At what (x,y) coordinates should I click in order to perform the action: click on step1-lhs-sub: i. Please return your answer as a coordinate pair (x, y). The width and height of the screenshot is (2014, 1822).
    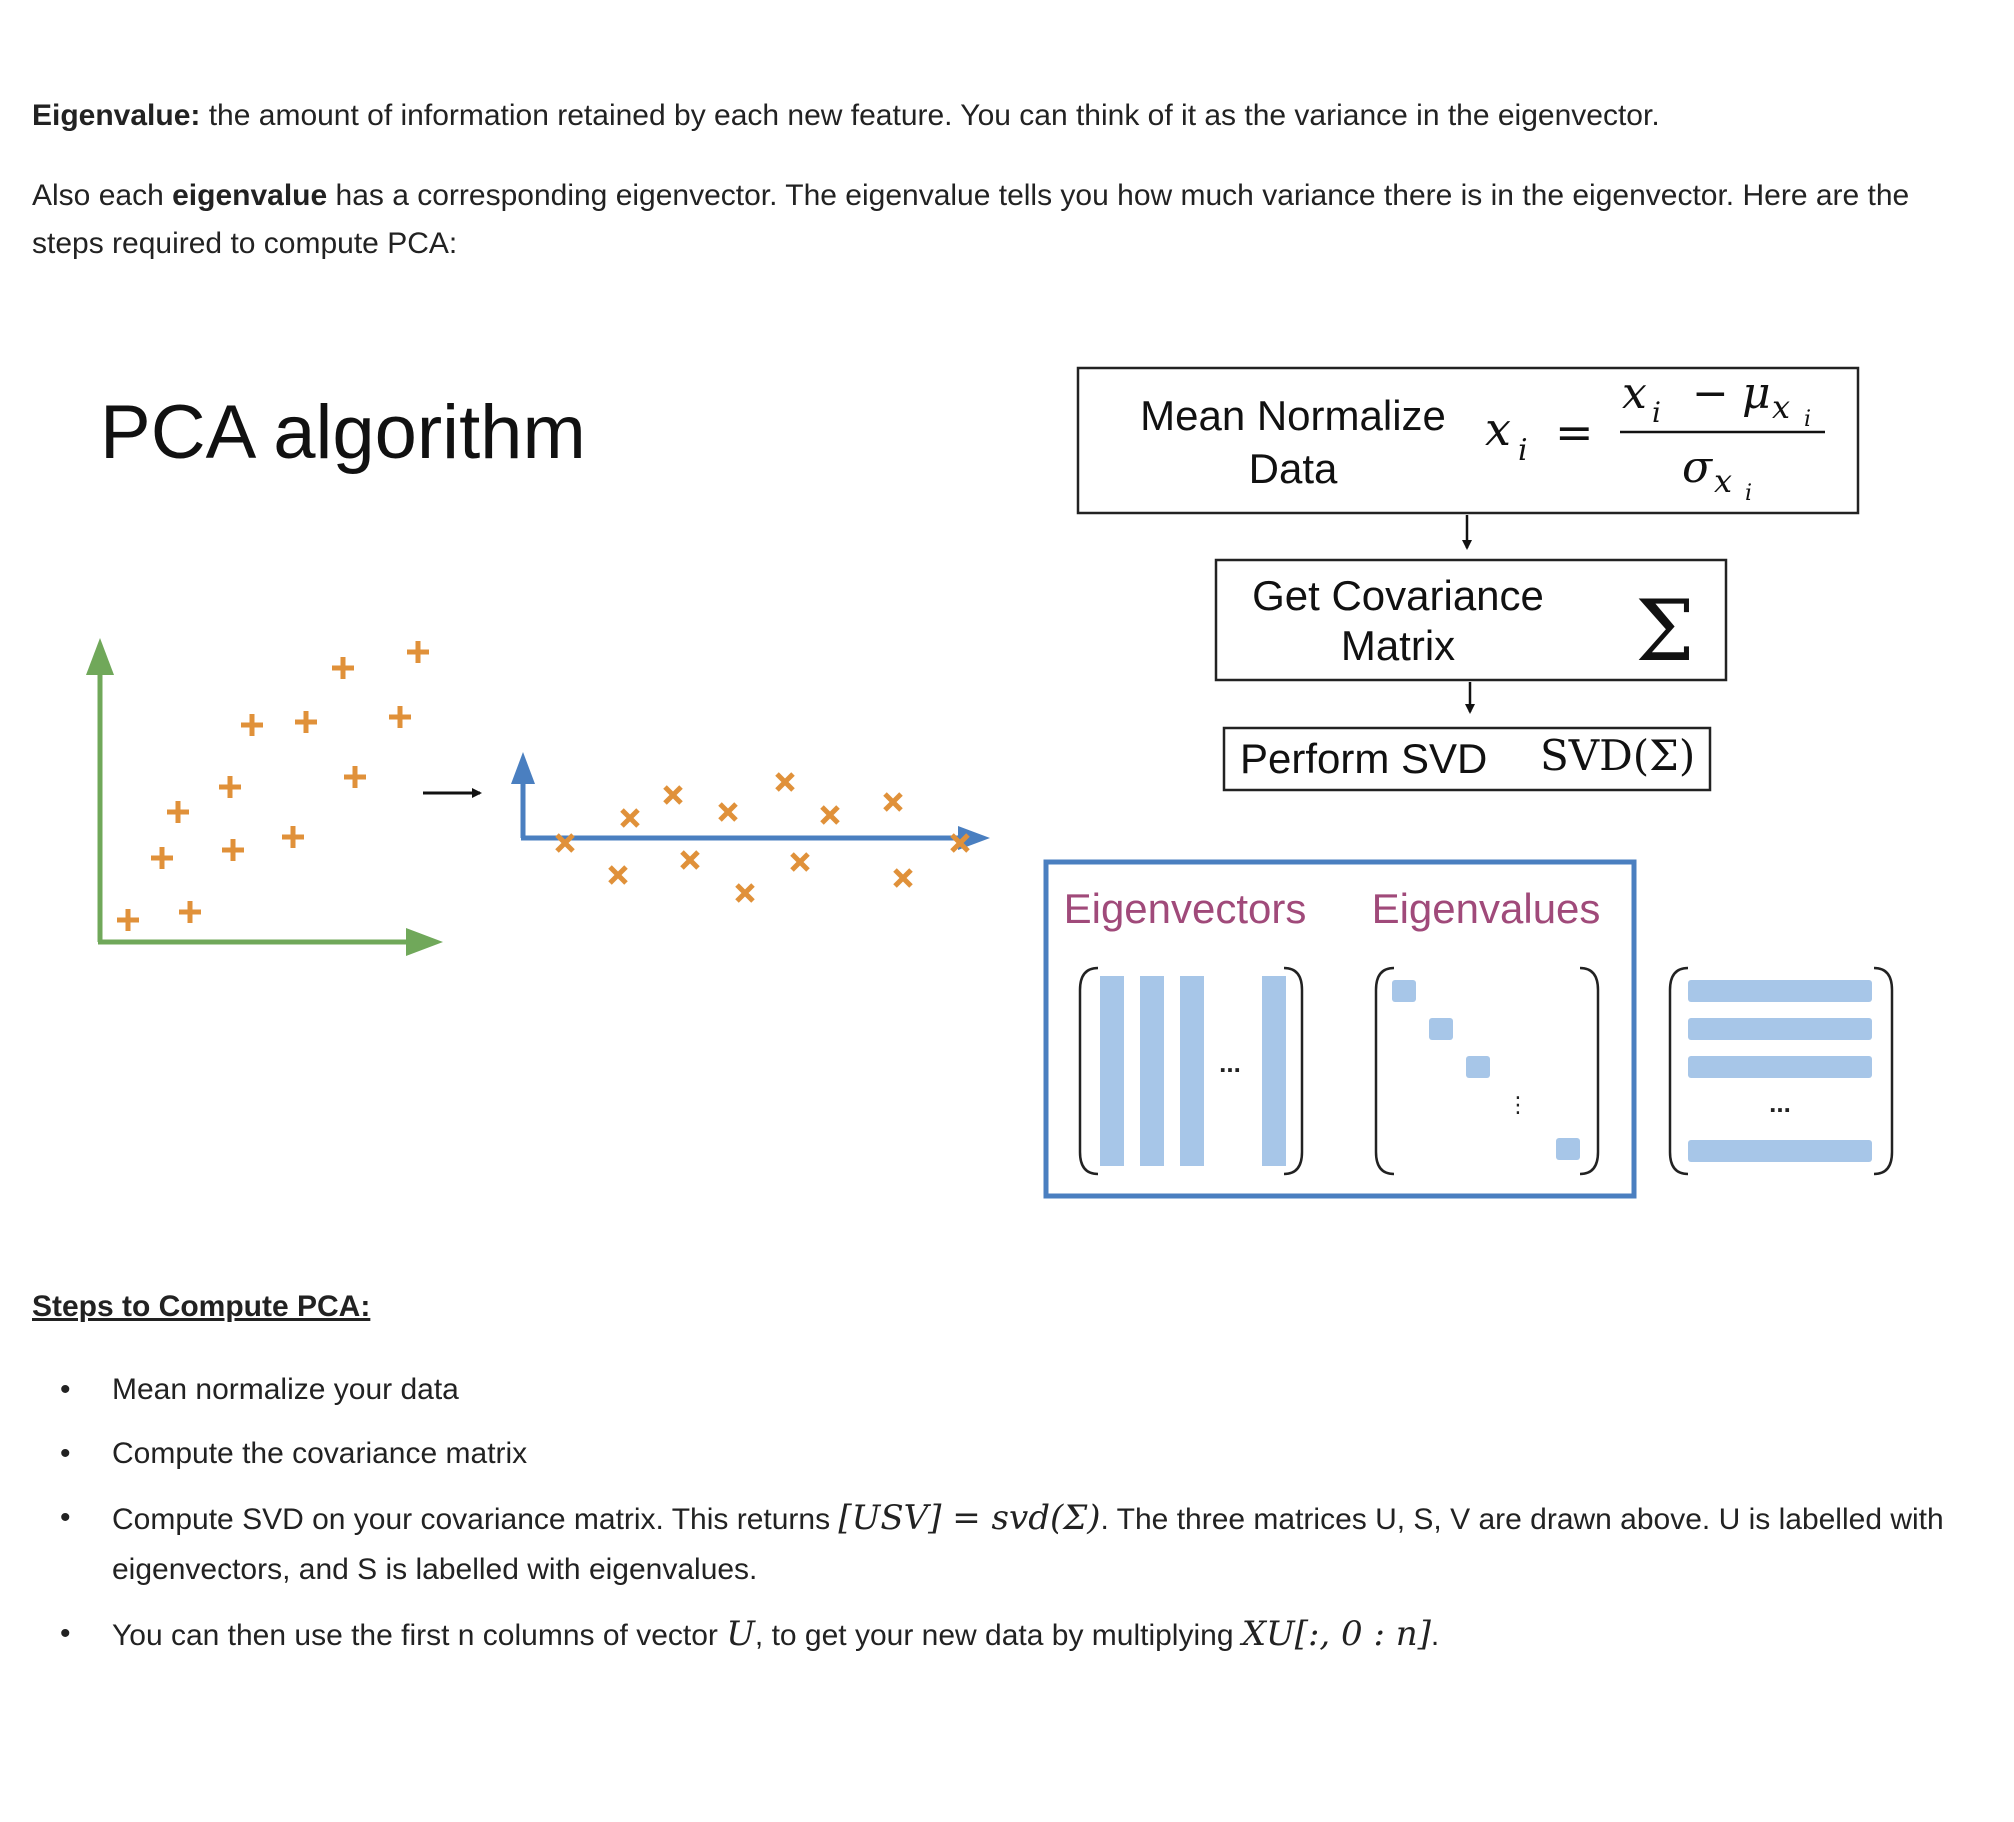
    Looking at the image, I should click on (1523, 450).